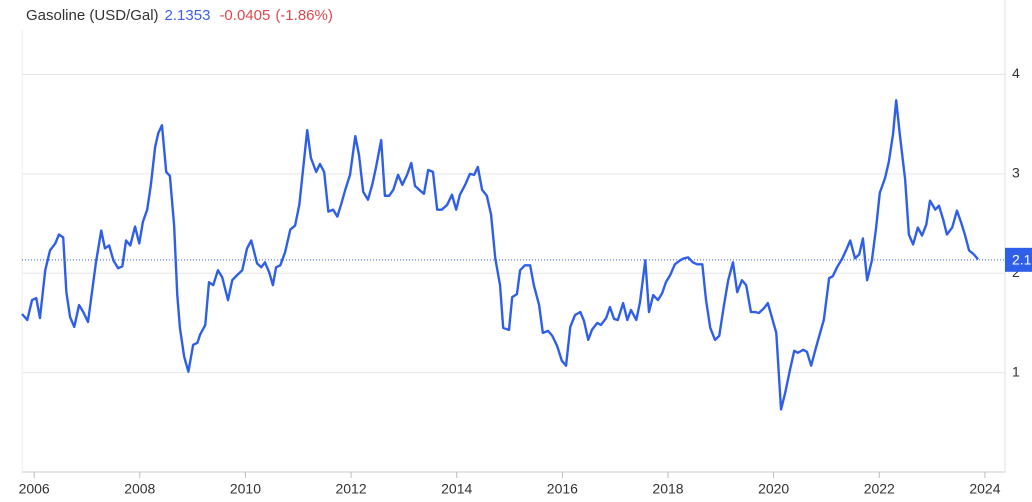 The width and height of the screenshot is (1032, 502). What do you see at coordinates (139, 489) in the screenshot?
I see `x-tick-label: 2008` at bounding box center [139, 489].